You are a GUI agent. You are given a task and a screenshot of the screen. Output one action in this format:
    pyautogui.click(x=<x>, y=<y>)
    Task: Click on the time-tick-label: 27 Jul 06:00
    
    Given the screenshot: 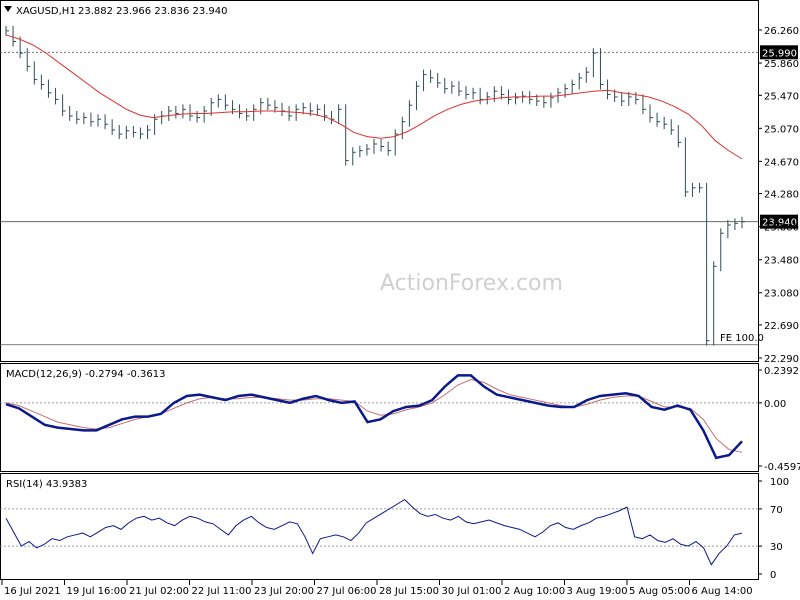 What is the action you would take?
    pyautogui.click(x=347, y=591)
    